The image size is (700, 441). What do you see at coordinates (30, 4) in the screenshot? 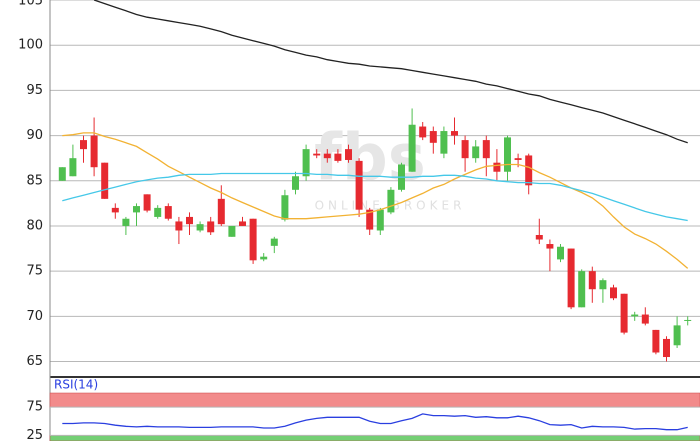
I see `y-tick-label: 105` at bounding box center [30, 4].